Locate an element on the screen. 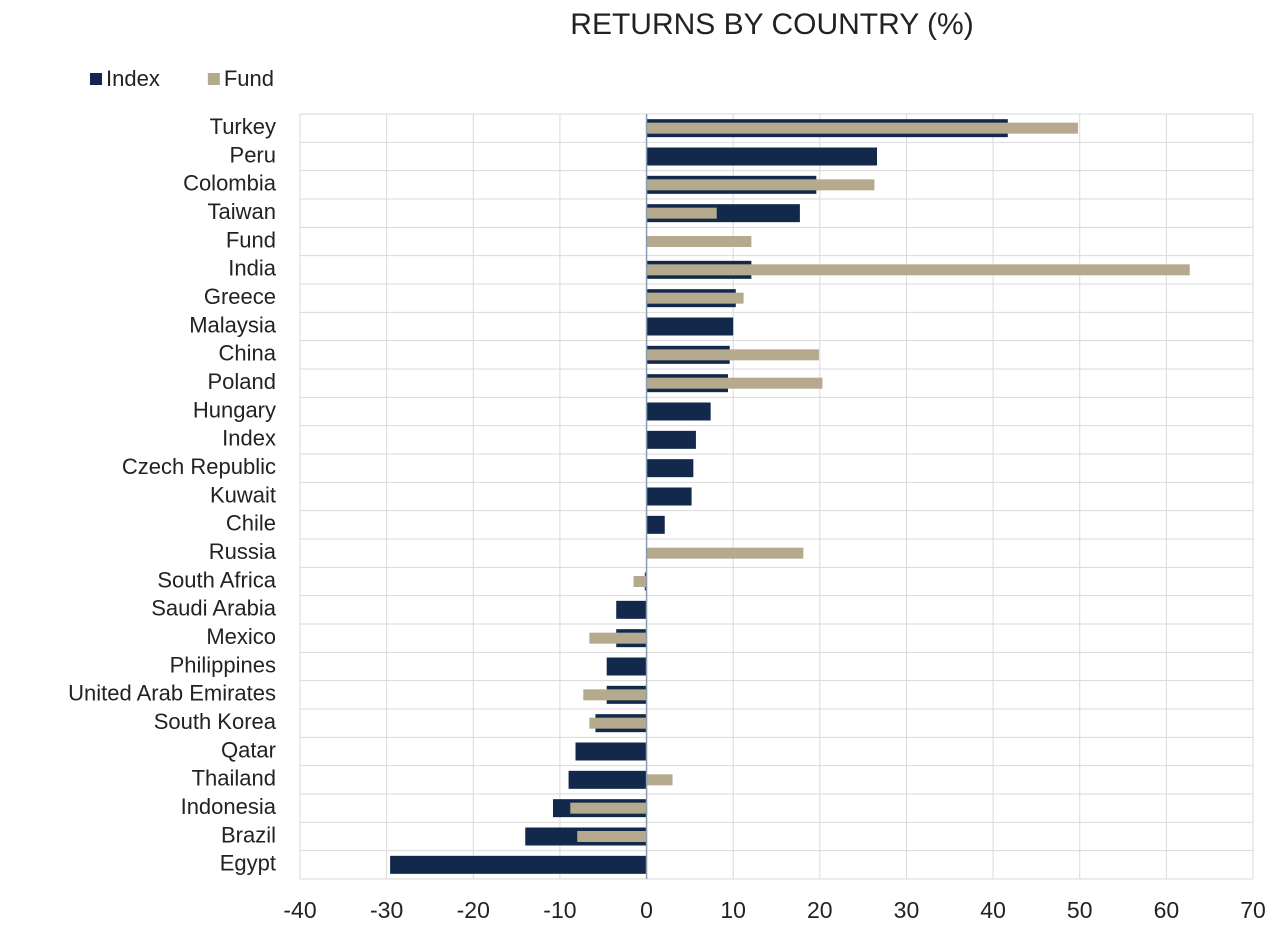 The image size is (1271, 927). y-tick-label: Peru is located at coordinates (253, 154).